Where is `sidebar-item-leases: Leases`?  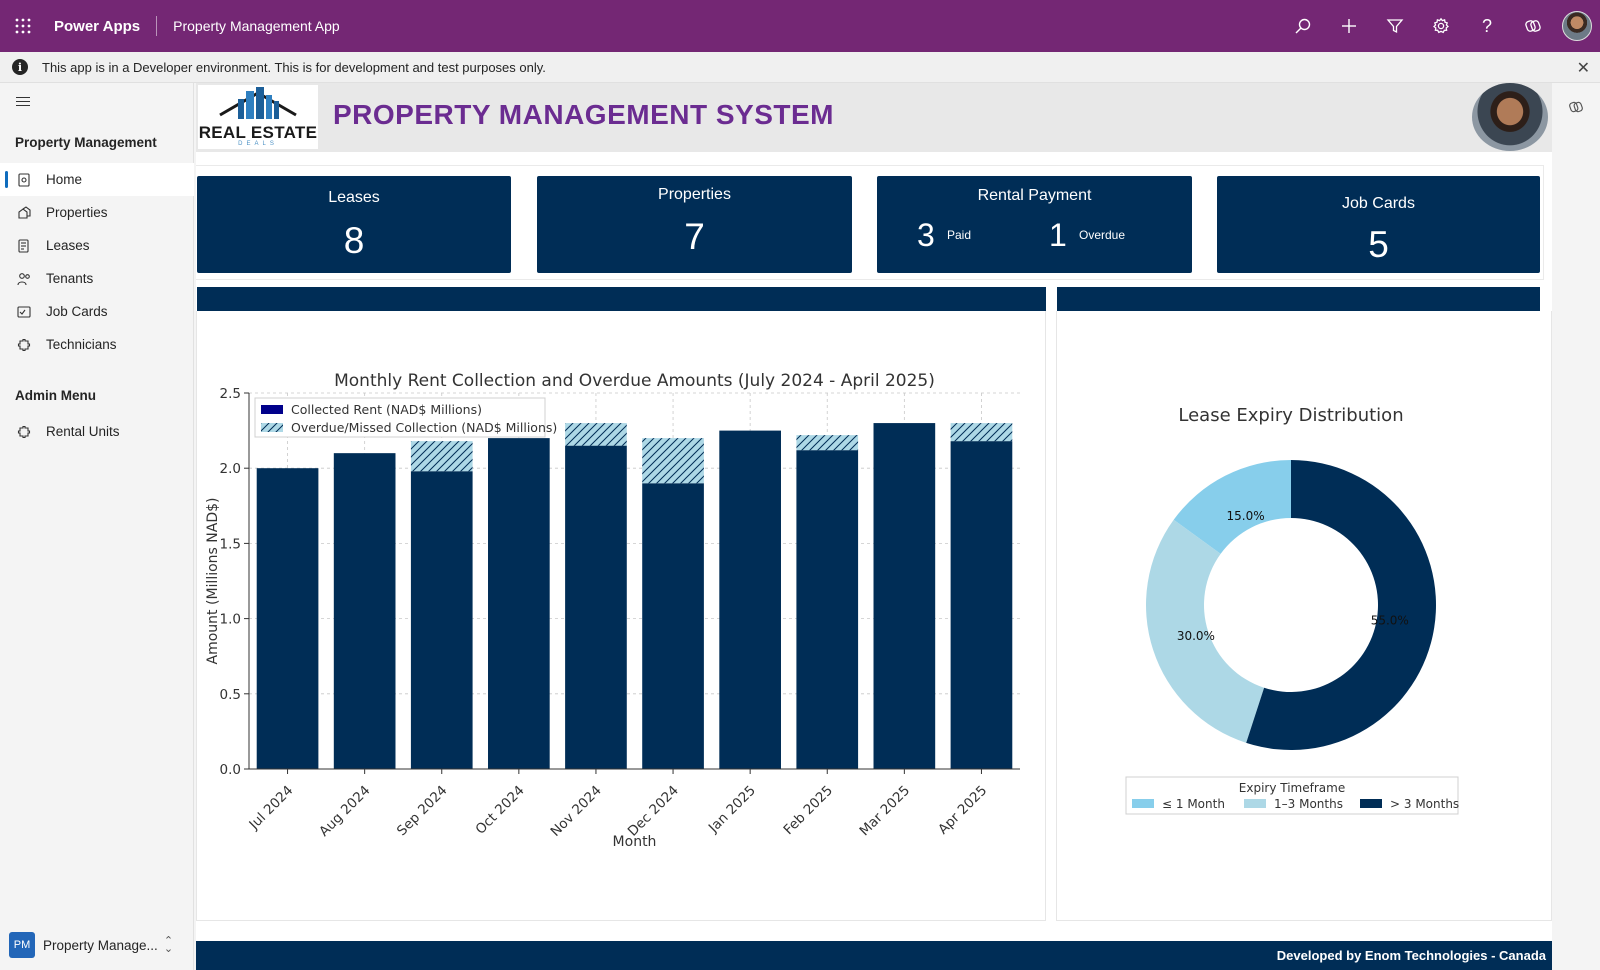 sidebar-item-leases: Leases is located at coordinates (97, 245).